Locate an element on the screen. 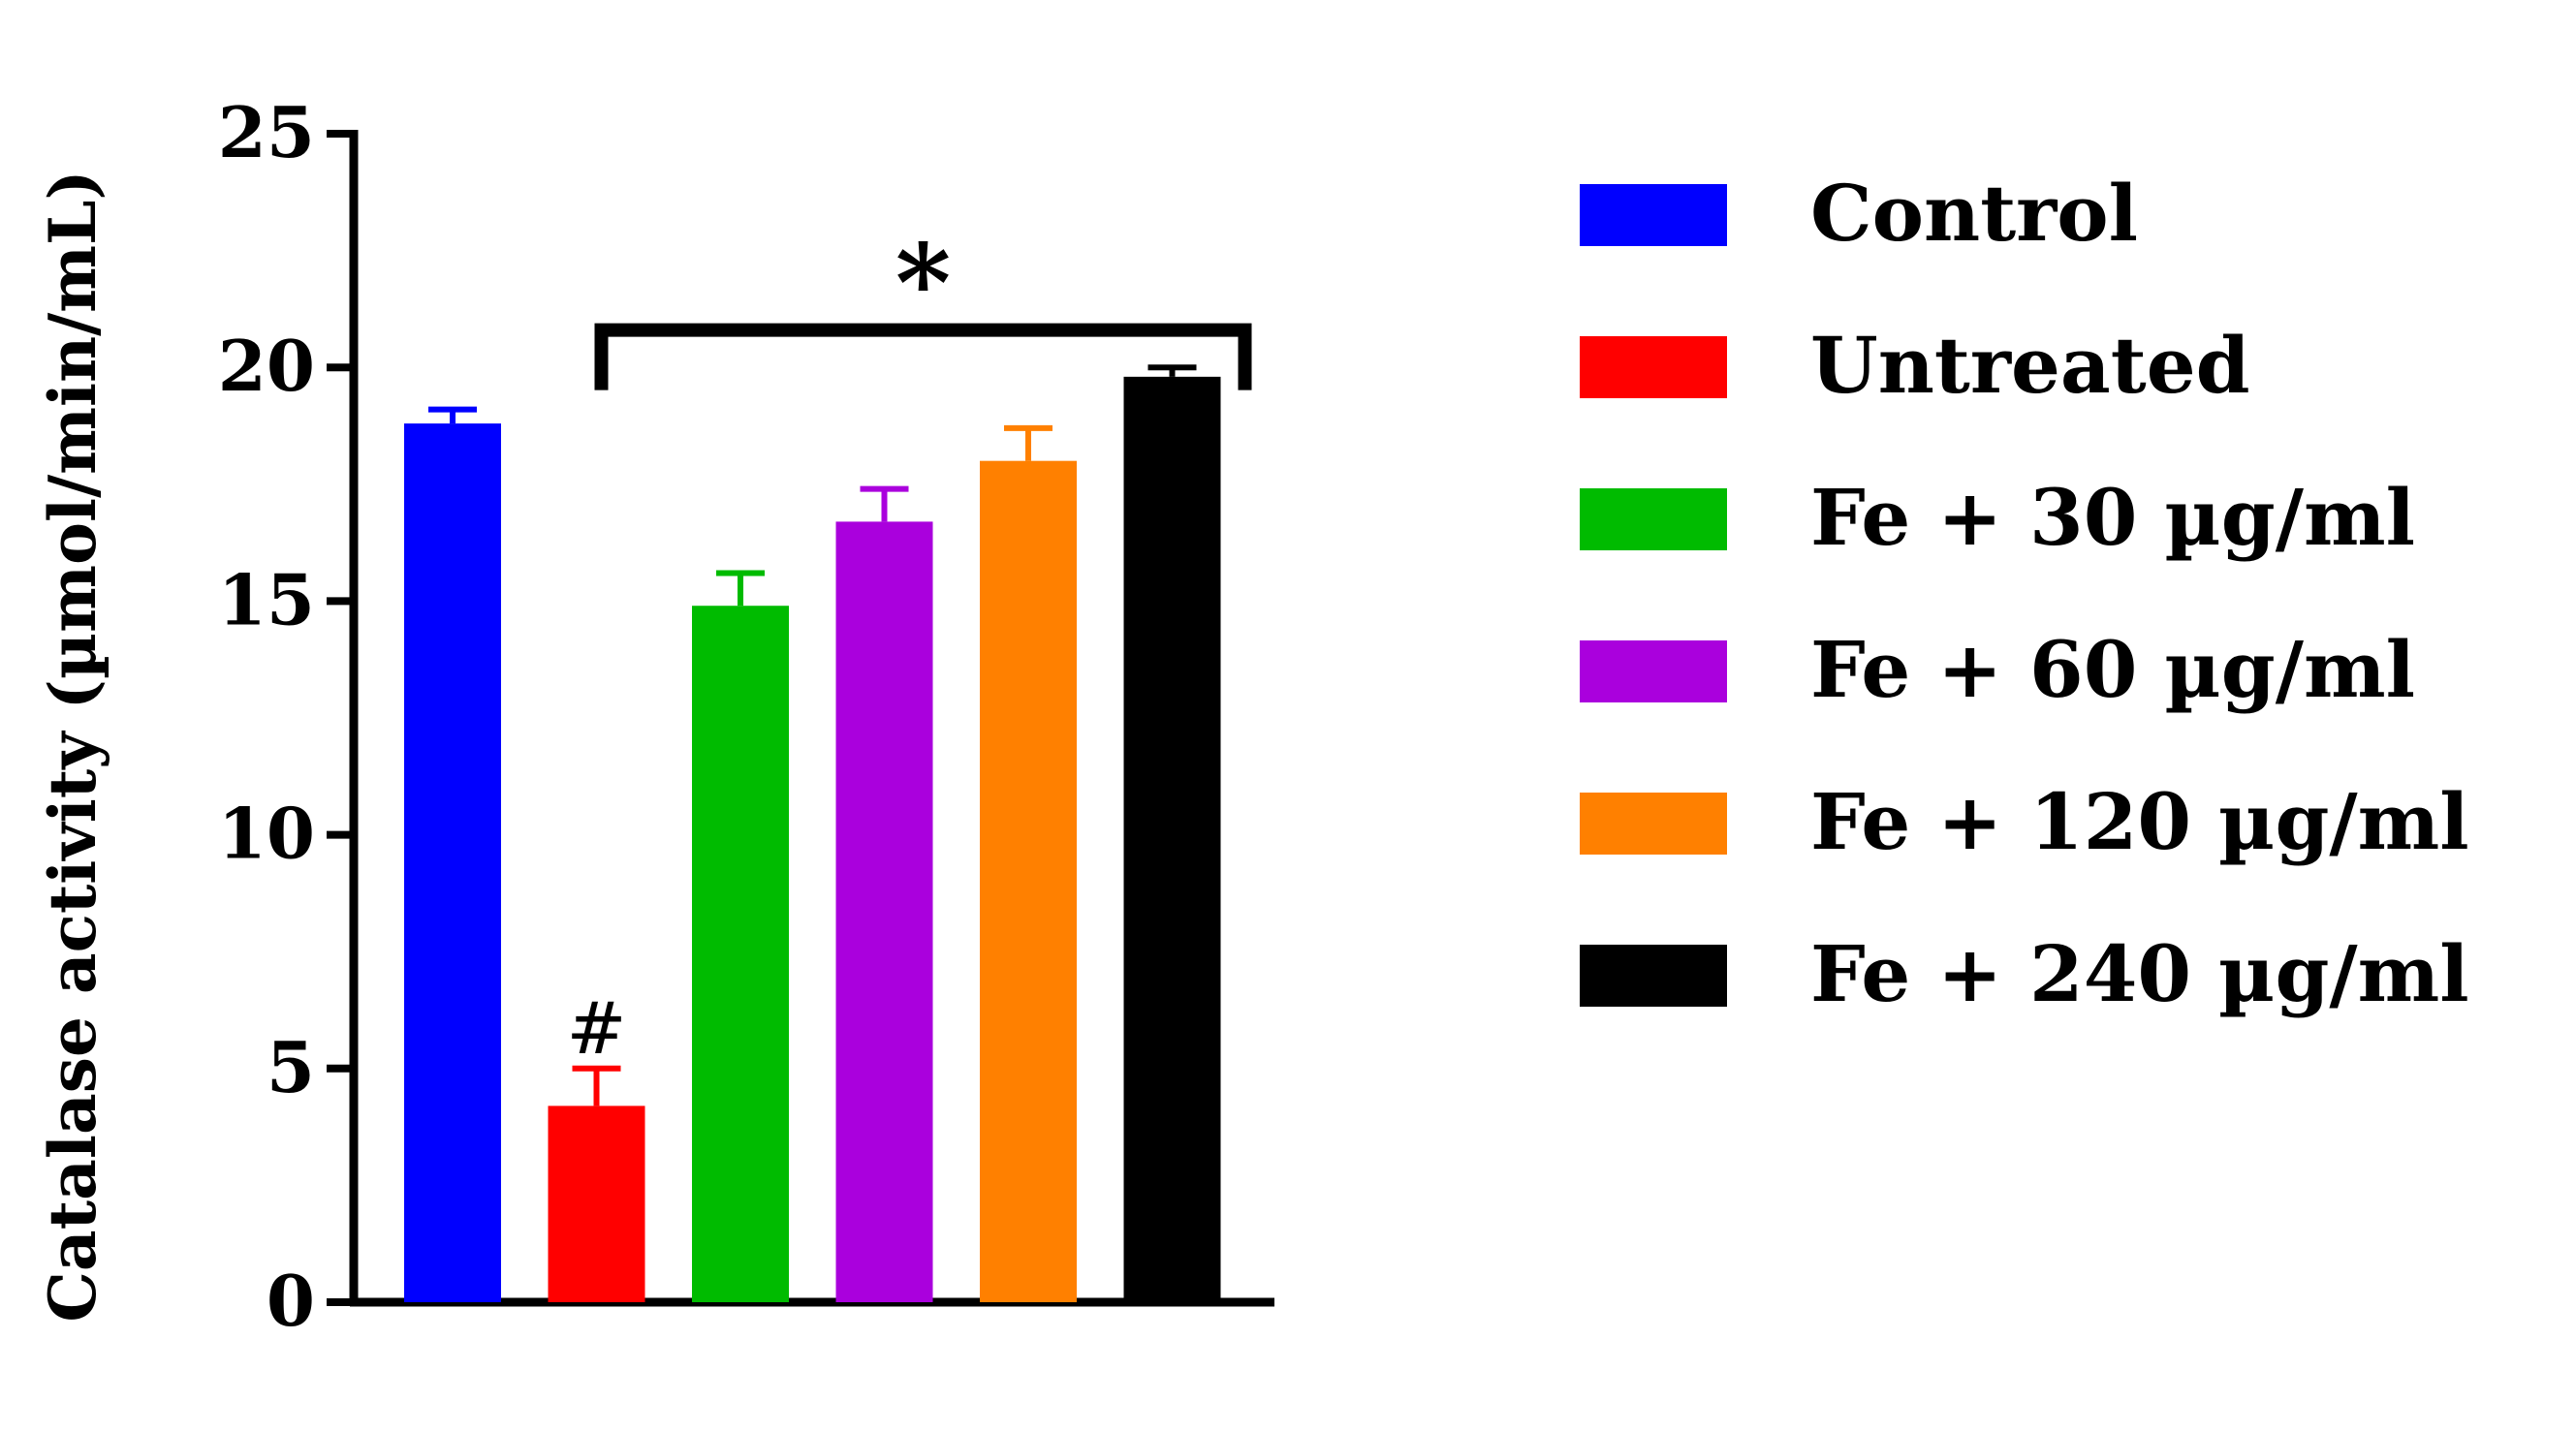  significance-star: * is located at coordinates (923, 283).